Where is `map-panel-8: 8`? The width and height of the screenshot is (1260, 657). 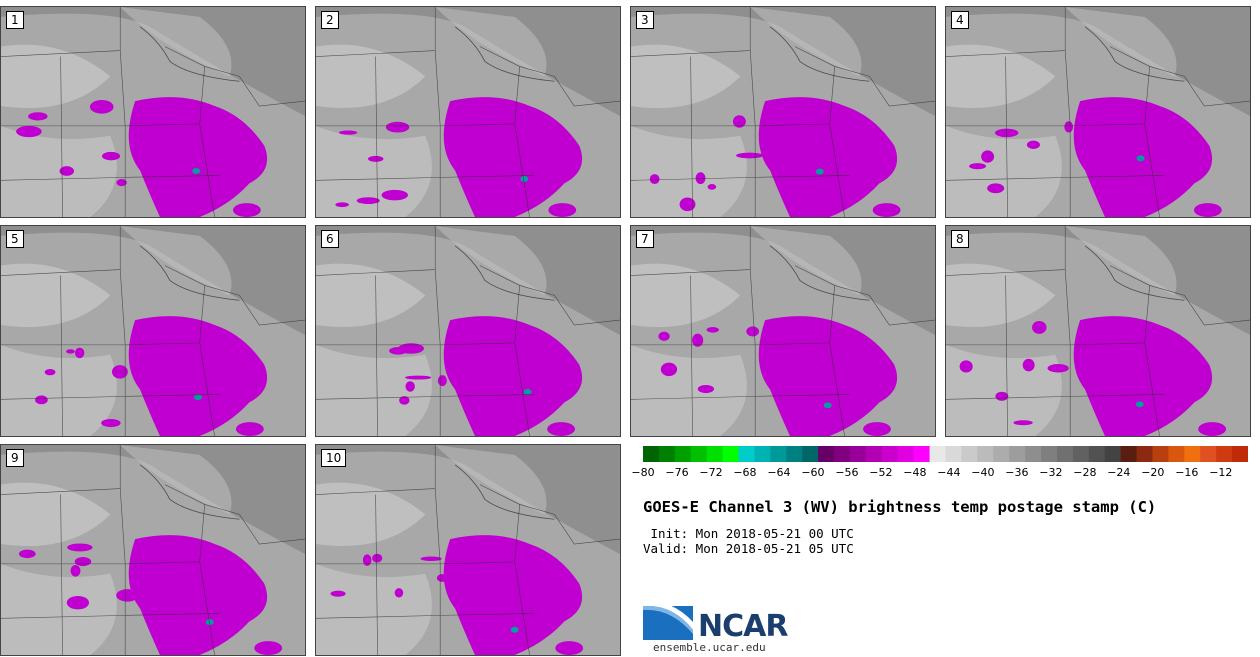
map-panel-8: 8 is located at coordinates (1098, 331).